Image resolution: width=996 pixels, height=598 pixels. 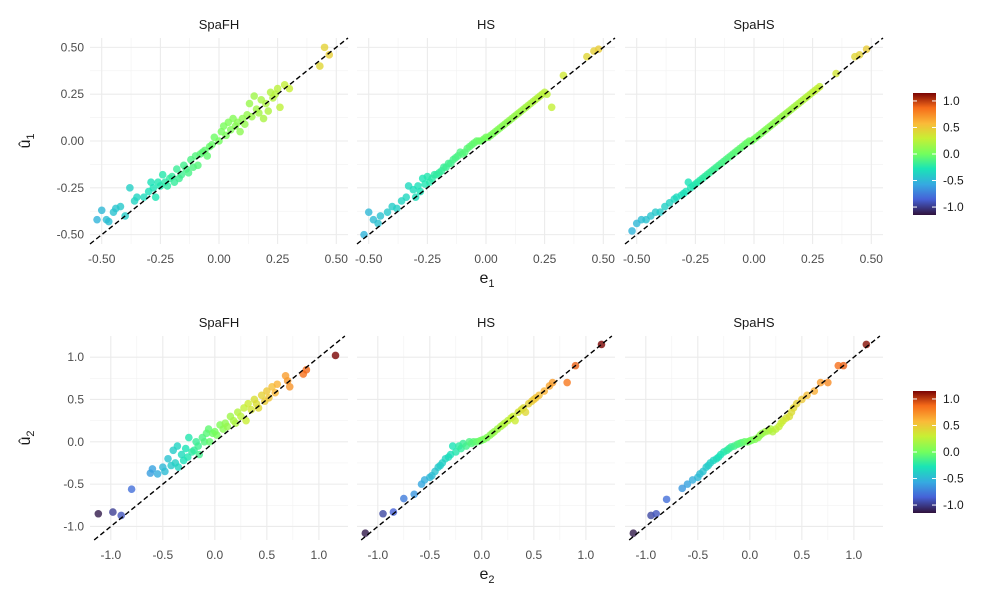 I want to click on y-axis-subscript: 2, so click(x=31, y=433).